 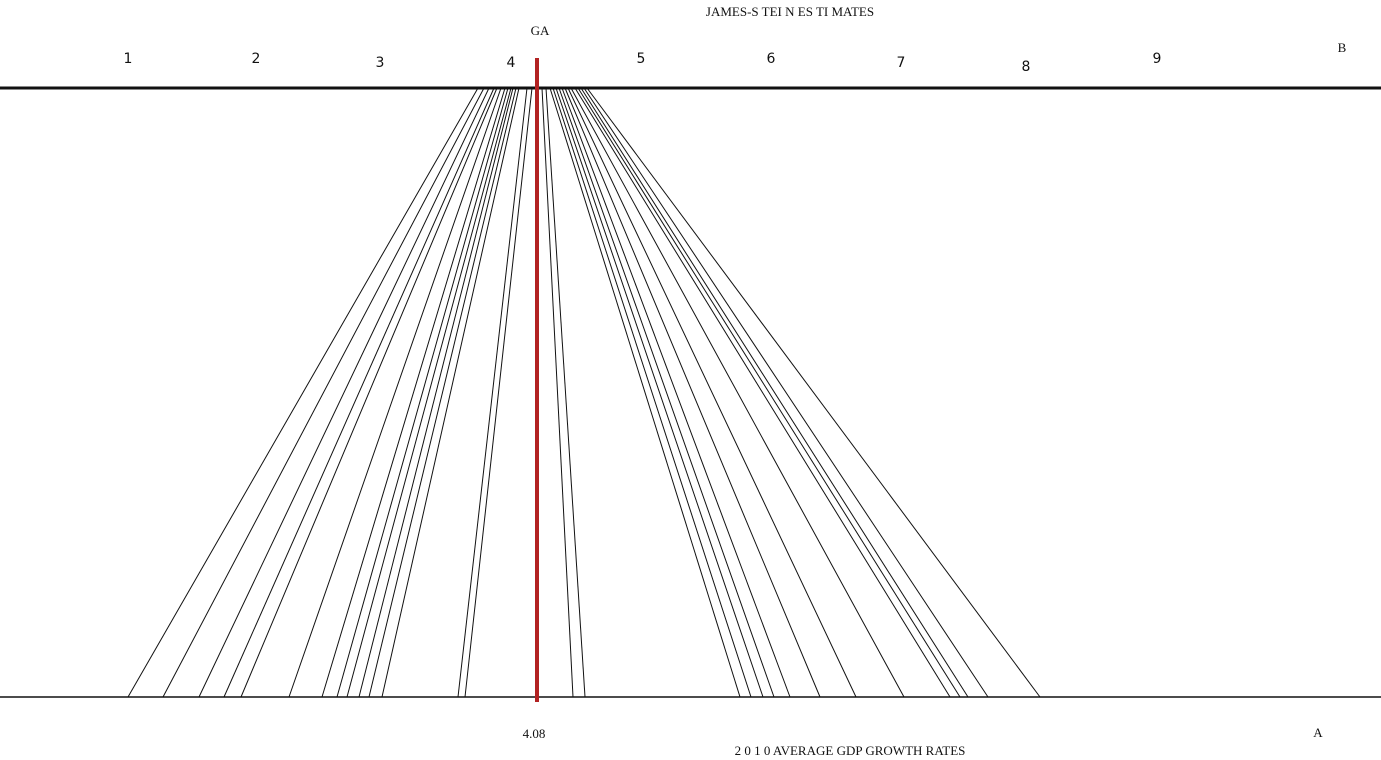 What do you see at coordinates (790, 11) in the screenshot?
I see `top-title: JAMES-S TEI N ES TI MATES` at bounding box center [790, 11].